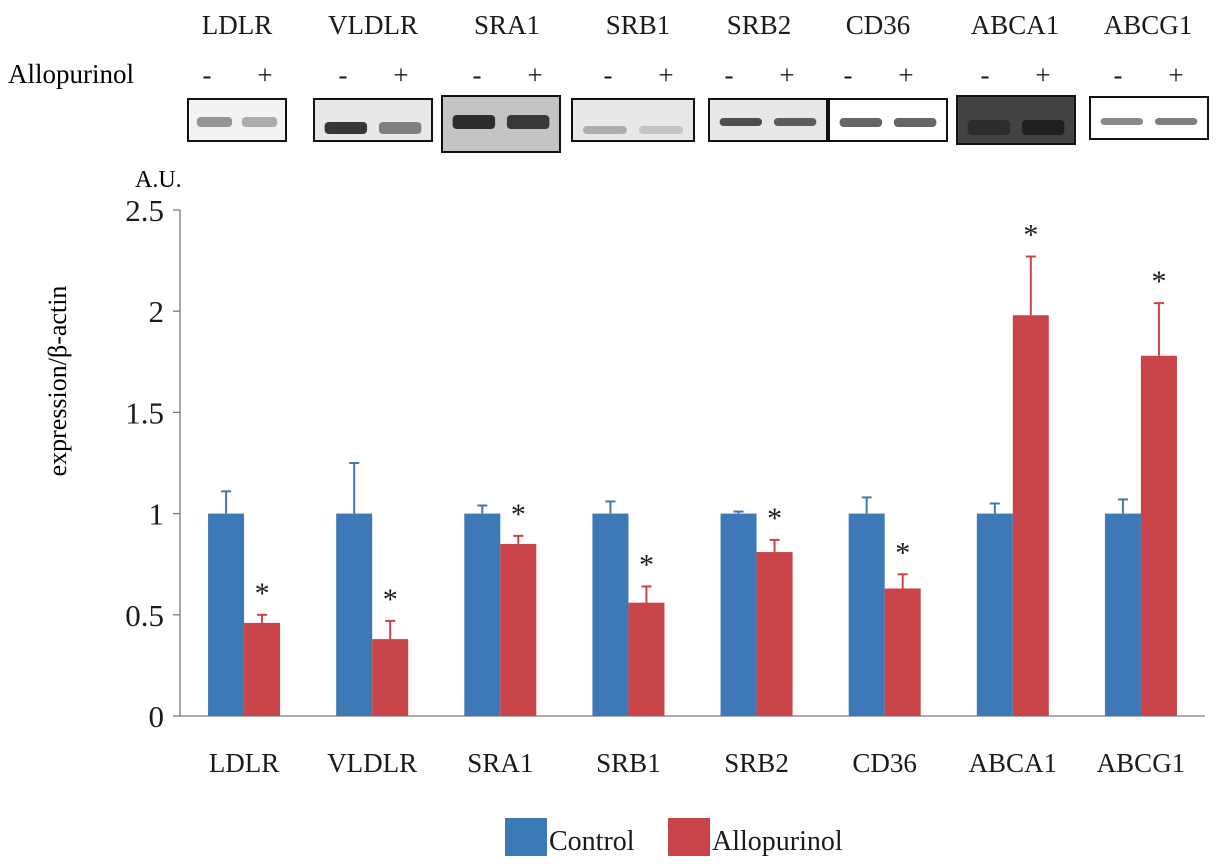 The height and width of the screenshot is (867, 1219). Describe the element at coordinates (373, 25) in the screenshot. I see `blot-protein-label: VLDLR` at that location.